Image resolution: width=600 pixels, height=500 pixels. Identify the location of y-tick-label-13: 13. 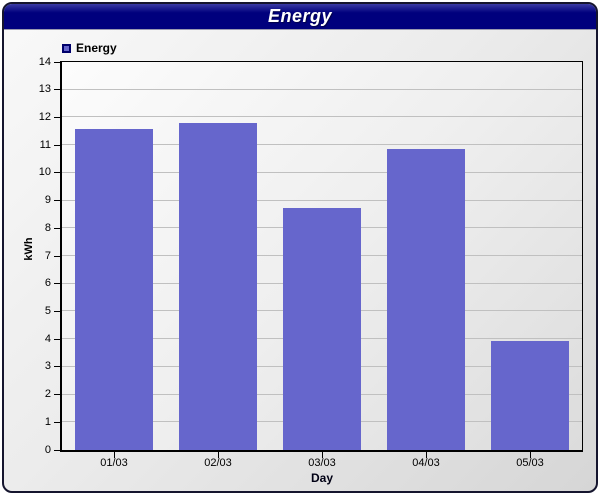
(44, 89).